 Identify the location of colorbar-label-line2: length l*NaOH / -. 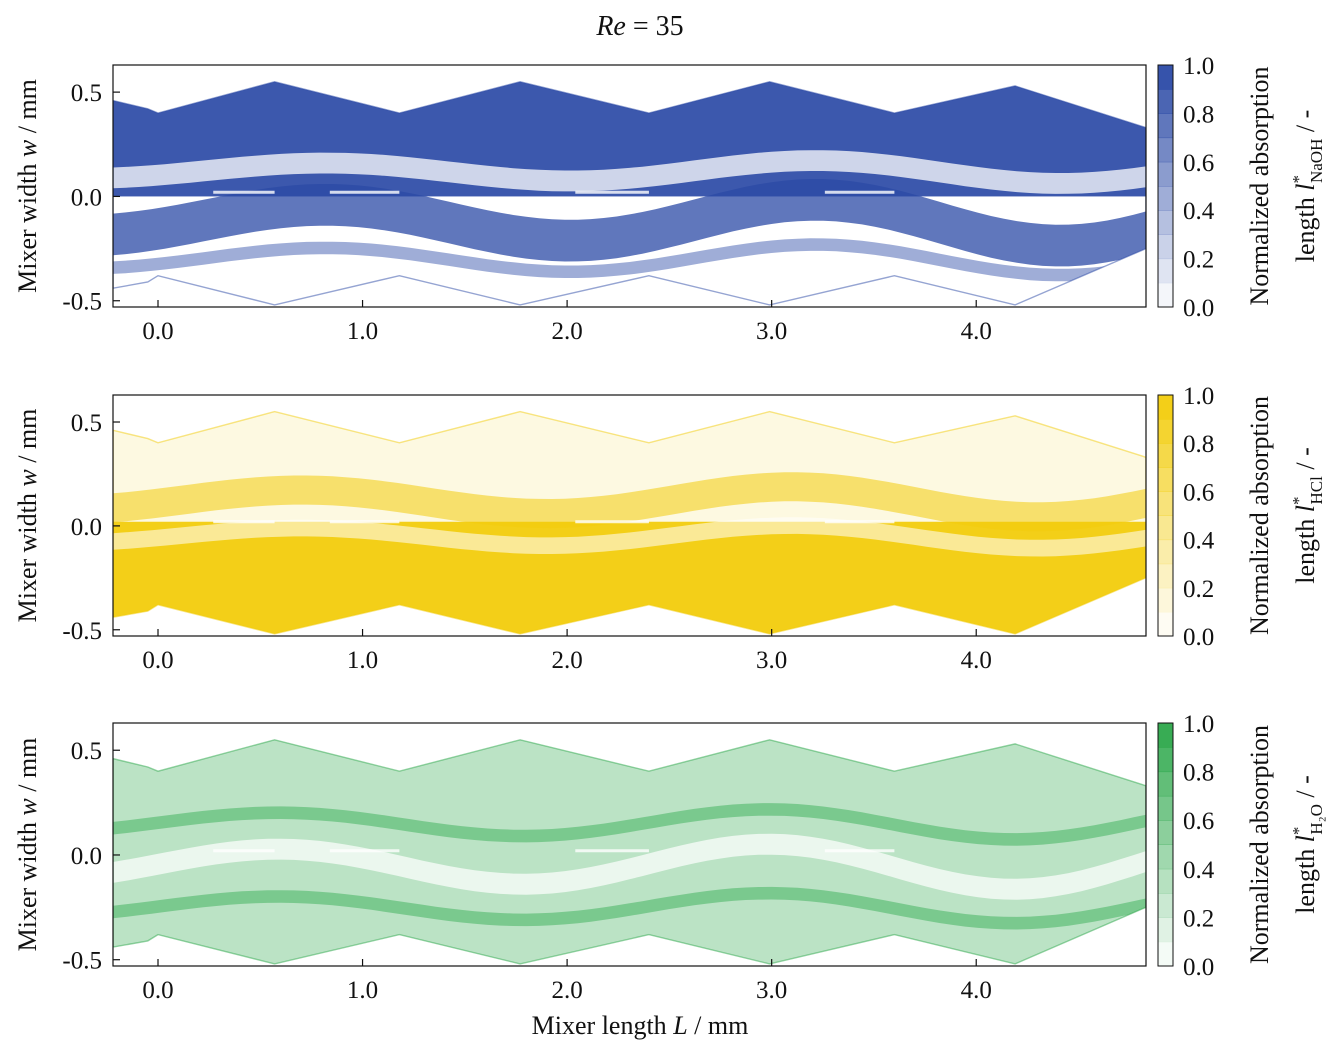
(1307, 186).